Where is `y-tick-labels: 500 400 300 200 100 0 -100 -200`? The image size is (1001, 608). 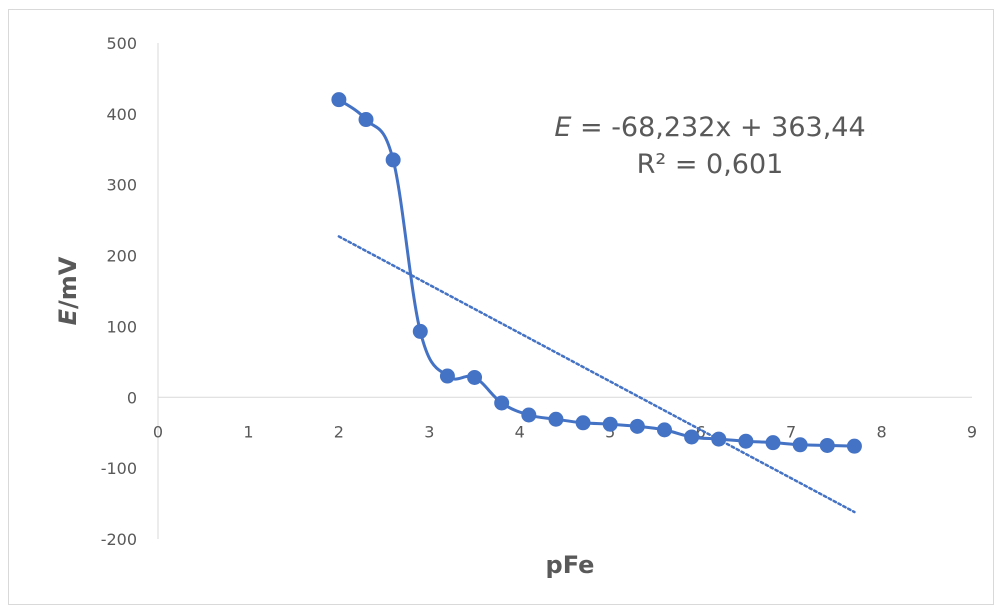
y-tick-labels: 500 400 300 200 100 0 -100 -200 is located at coordinates (119, 291).